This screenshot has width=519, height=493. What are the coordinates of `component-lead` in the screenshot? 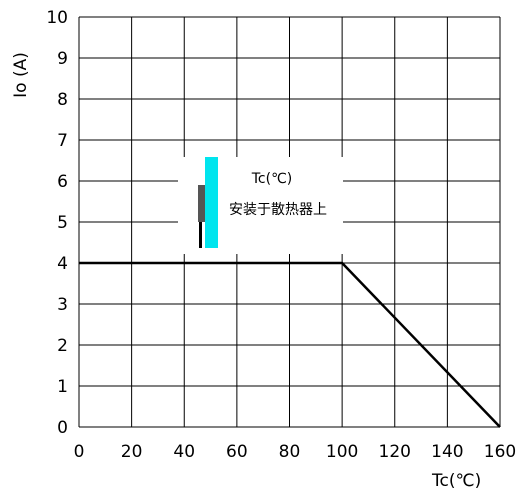 It's located at (200, 235).